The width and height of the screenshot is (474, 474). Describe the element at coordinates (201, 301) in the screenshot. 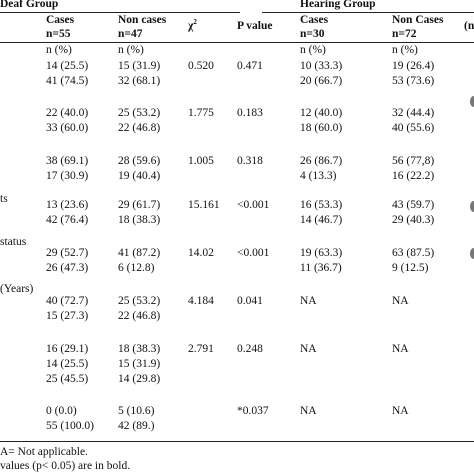

I see `table-cell-chi: 4.184` at that location.